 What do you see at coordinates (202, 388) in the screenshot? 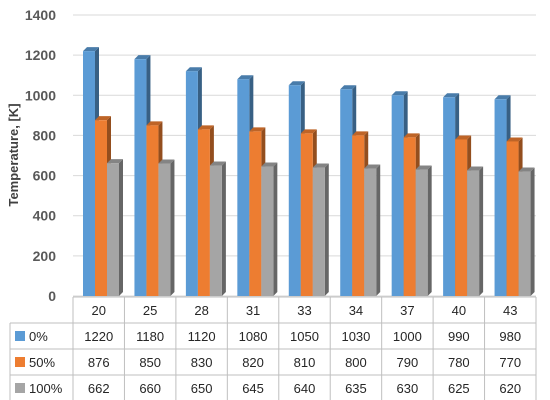
I see `data-label: 650` at bounding box center [202, 388].